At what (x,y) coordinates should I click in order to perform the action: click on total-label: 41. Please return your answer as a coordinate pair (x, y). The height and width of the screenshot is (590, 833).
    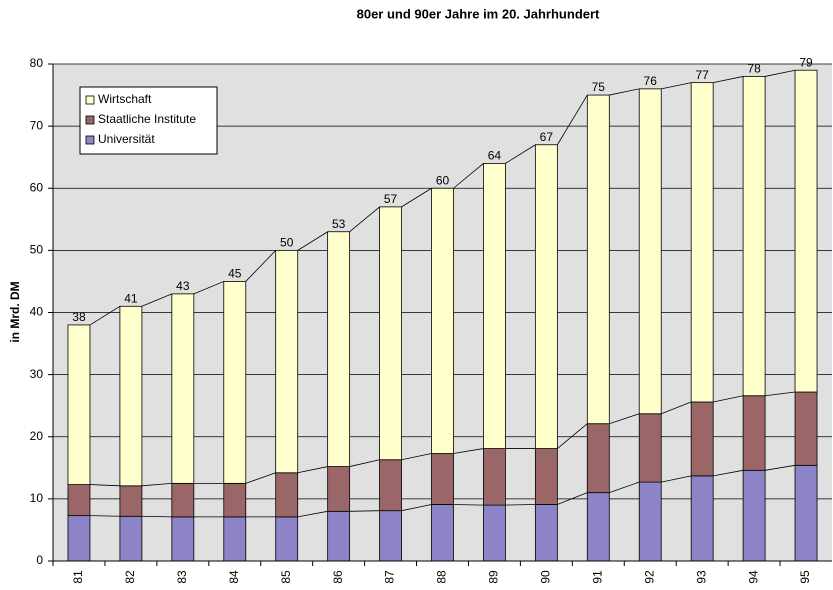
    Looking at the image, I should click on (131, 298).